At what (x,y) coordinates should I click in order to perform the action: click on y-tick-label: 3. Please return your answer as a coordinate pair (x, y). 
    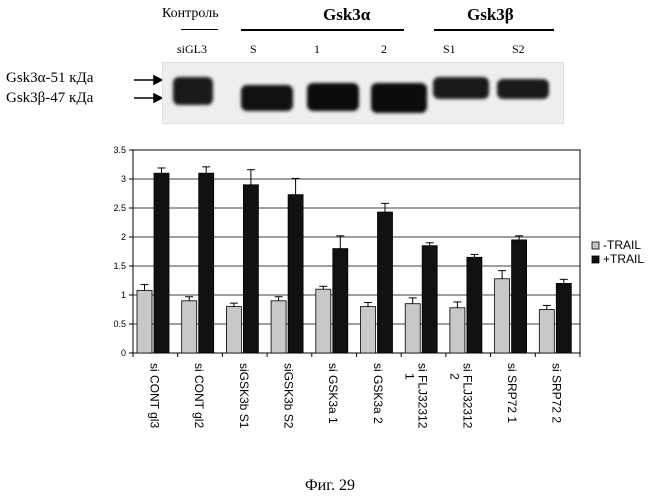
    Looking at the image, I should click on (123, 179).